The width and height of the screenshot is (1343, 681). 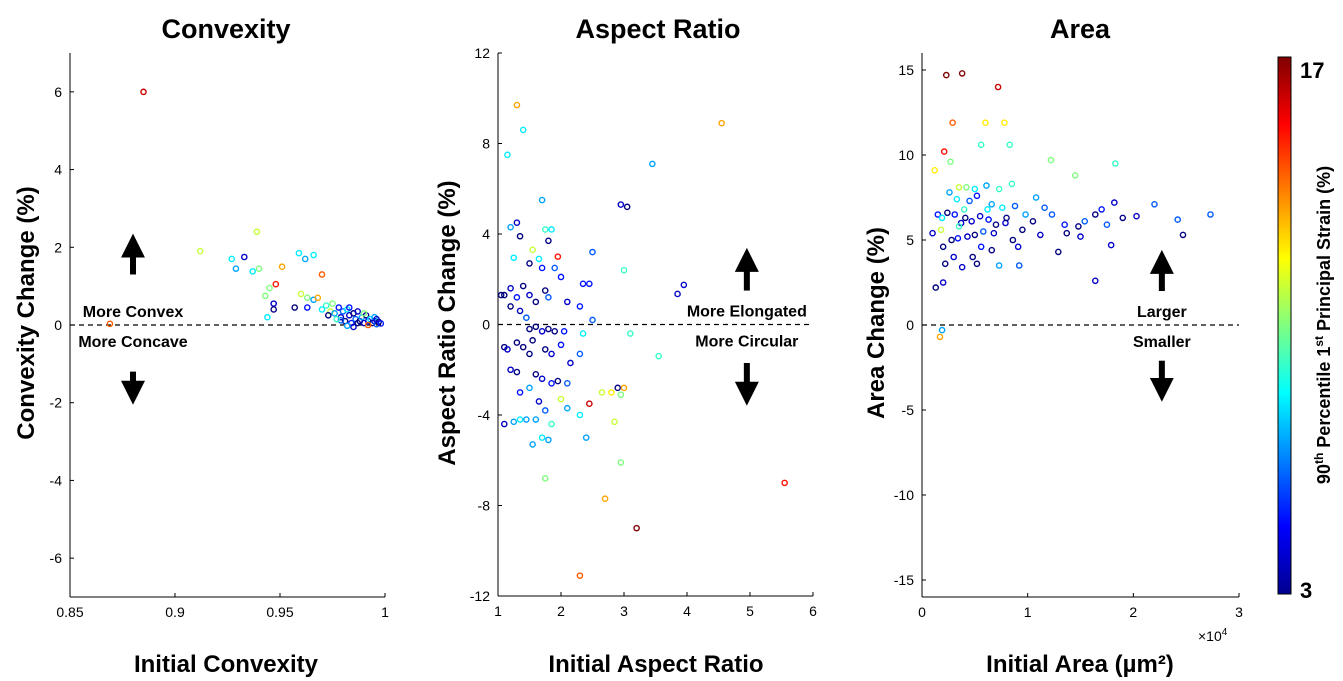 I want to click on y-tick-label: 10, so click(x=906, y=155).